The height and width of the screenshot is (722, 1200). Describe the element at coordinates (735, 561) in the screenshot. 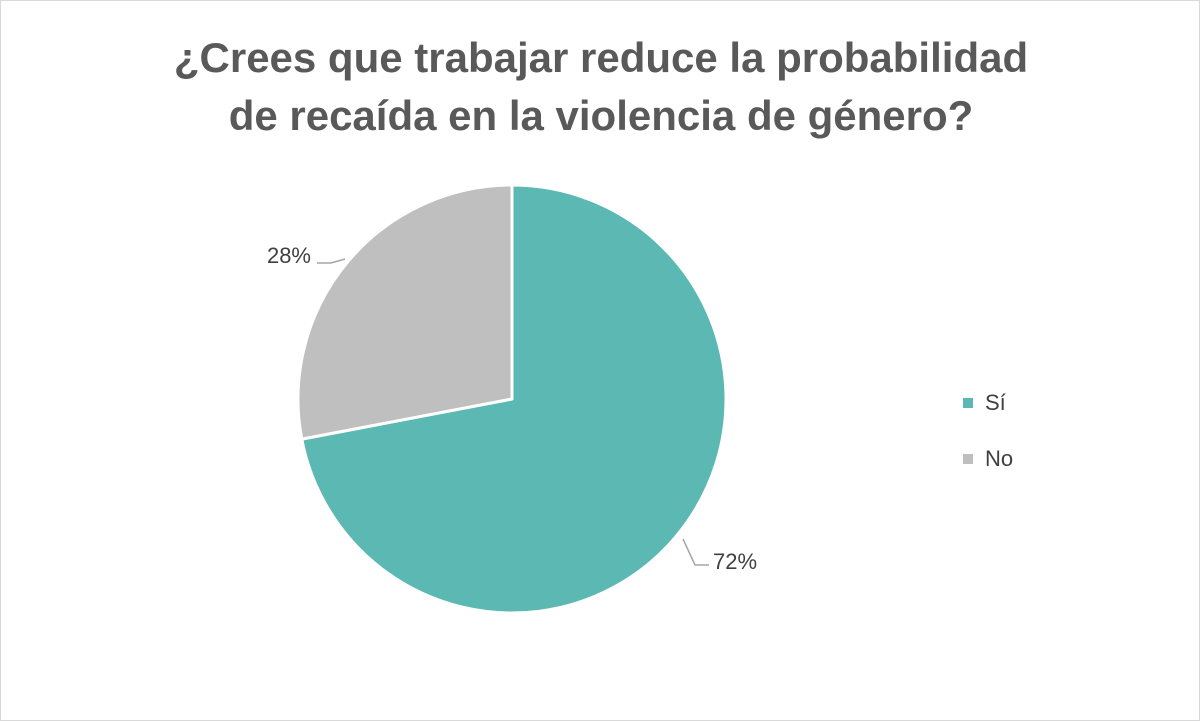

I see `data-label-si: 72%` at that location.